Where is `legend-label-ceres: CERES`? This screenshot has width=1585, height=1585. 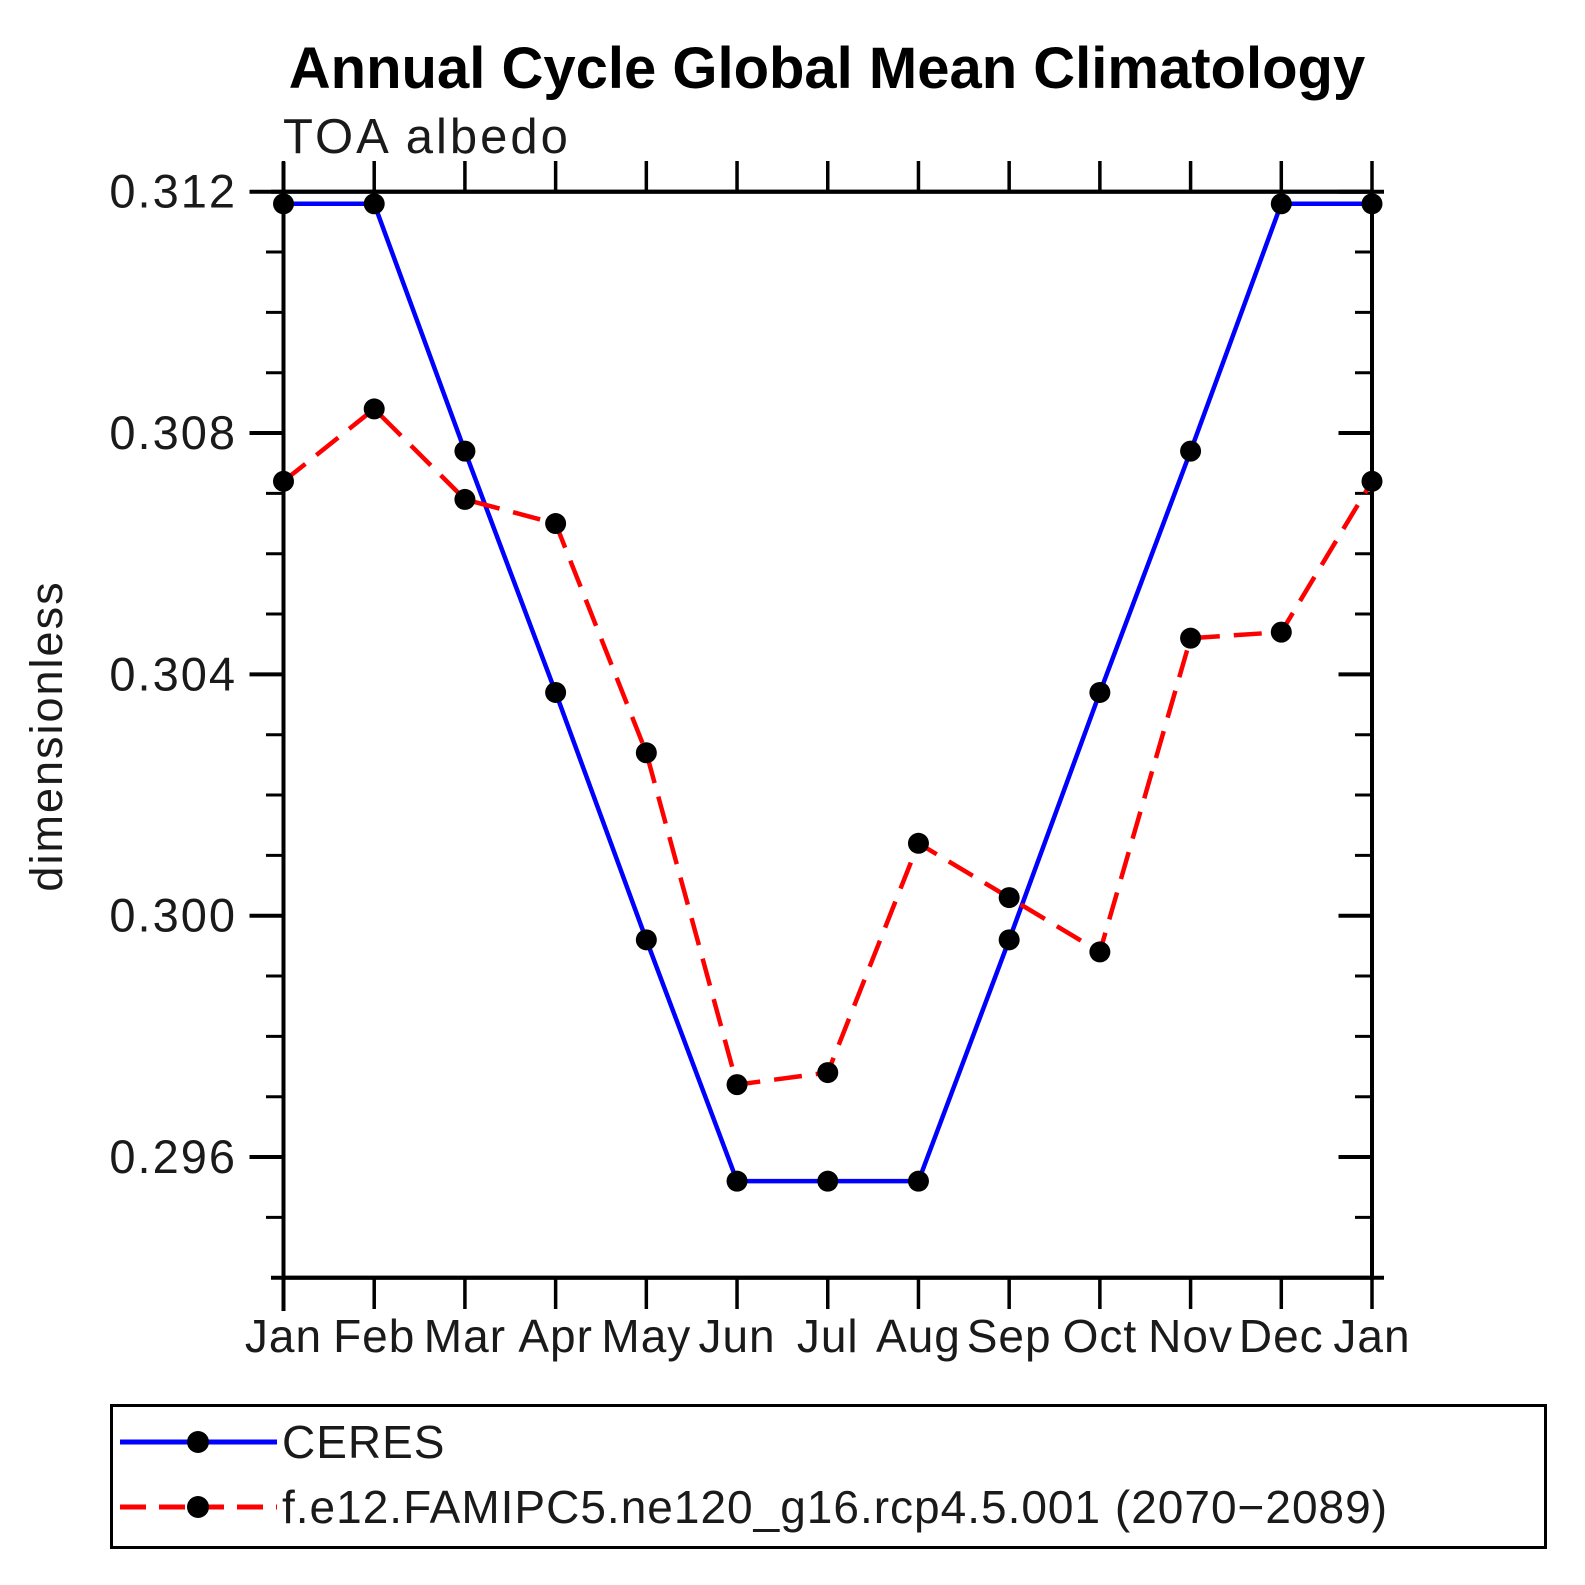
legend-label-ceres: CERES is located at coordinates (364, 1442).